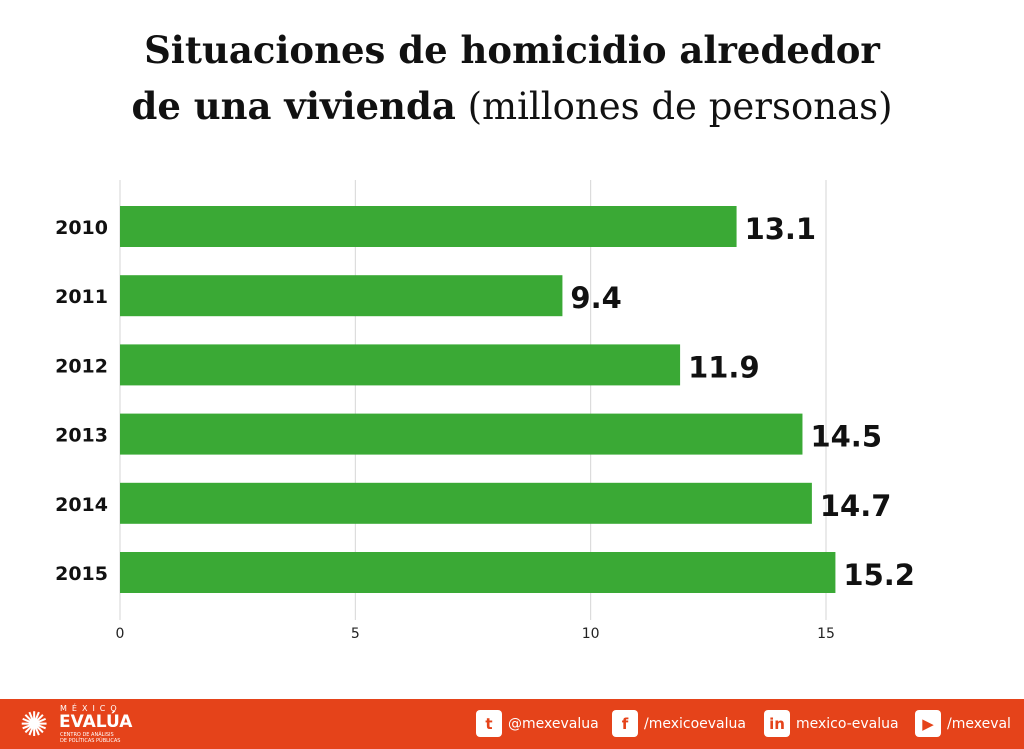 The image size is (1024, 749). I want to click on social-link-youtube: ▶ /mexeval, so click(963, 723).